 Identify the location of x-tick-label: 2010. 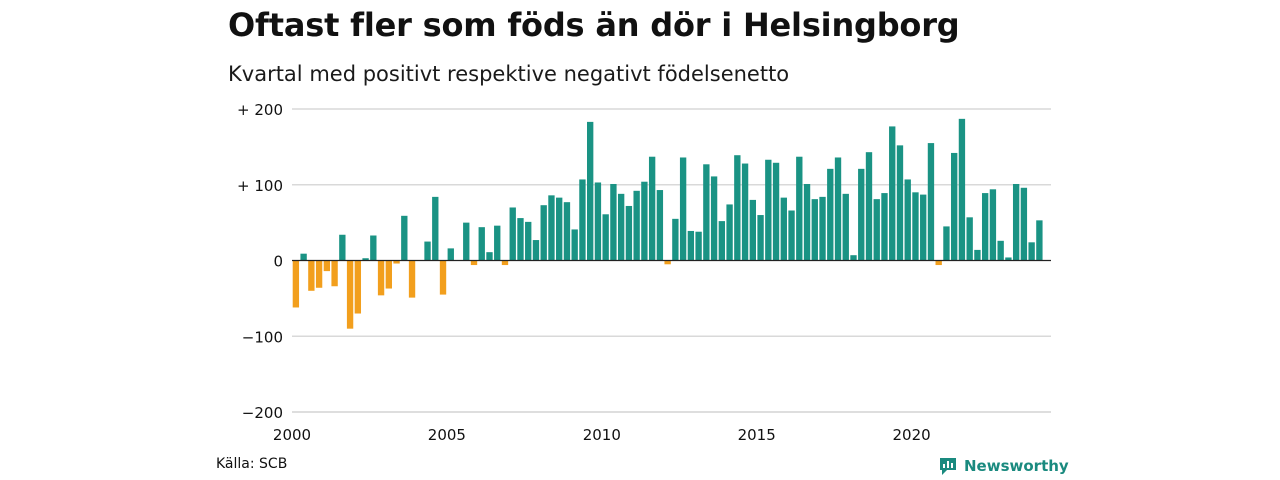
(602, 435).